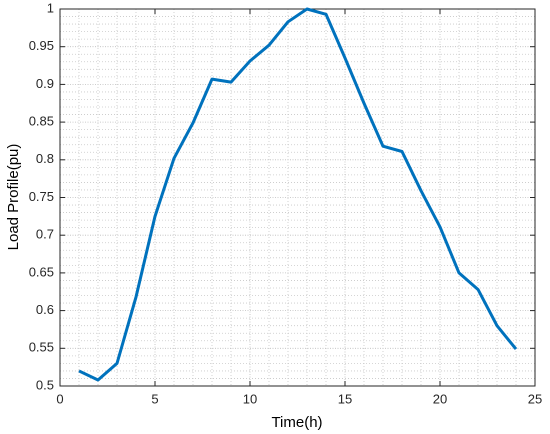 This screenshot has width=550, height=434. What do you see at coordinates (440, 398) in the screenshot?
I see `x-tick-label: 20` at bounding box center [440, 398].